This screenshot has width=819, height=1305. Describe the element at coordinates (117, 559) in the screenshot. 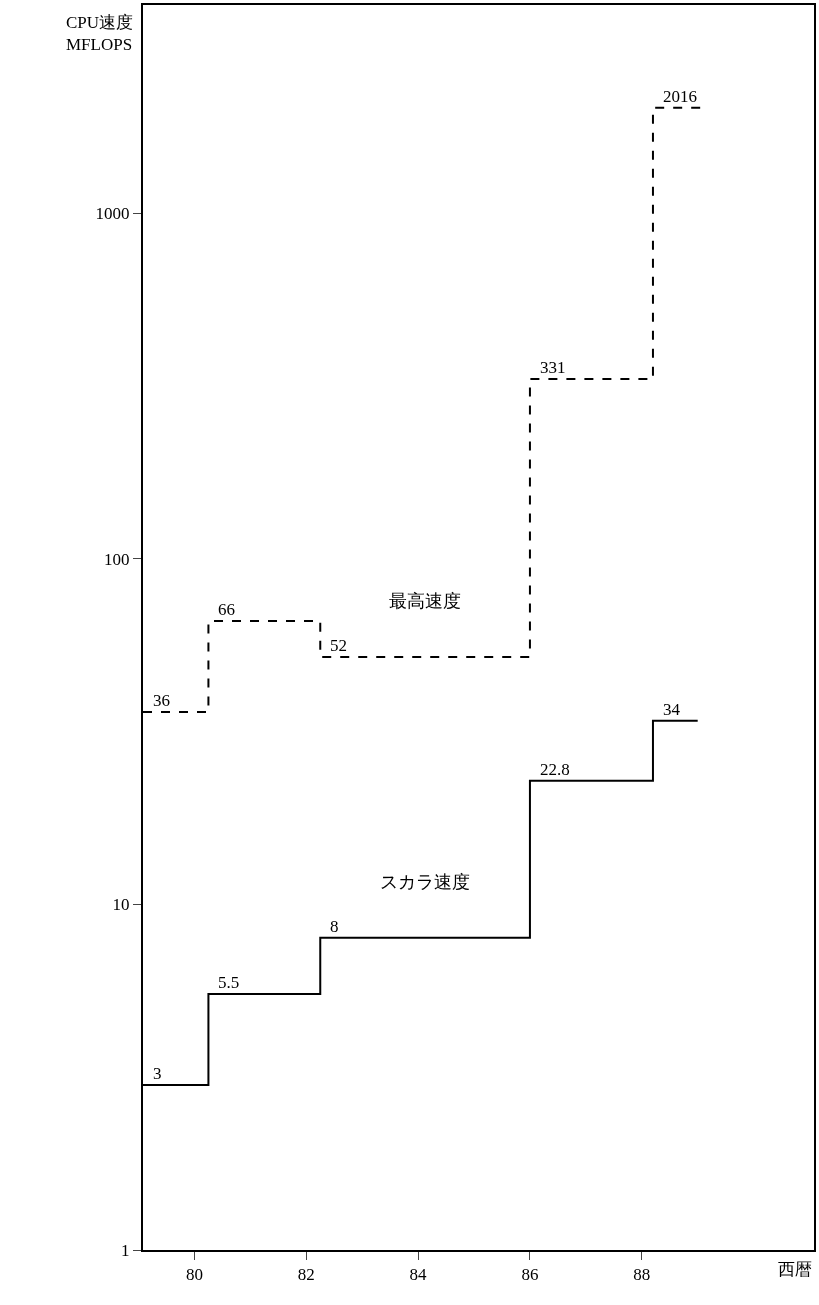

I see `y-tick-label: 100` at that location.